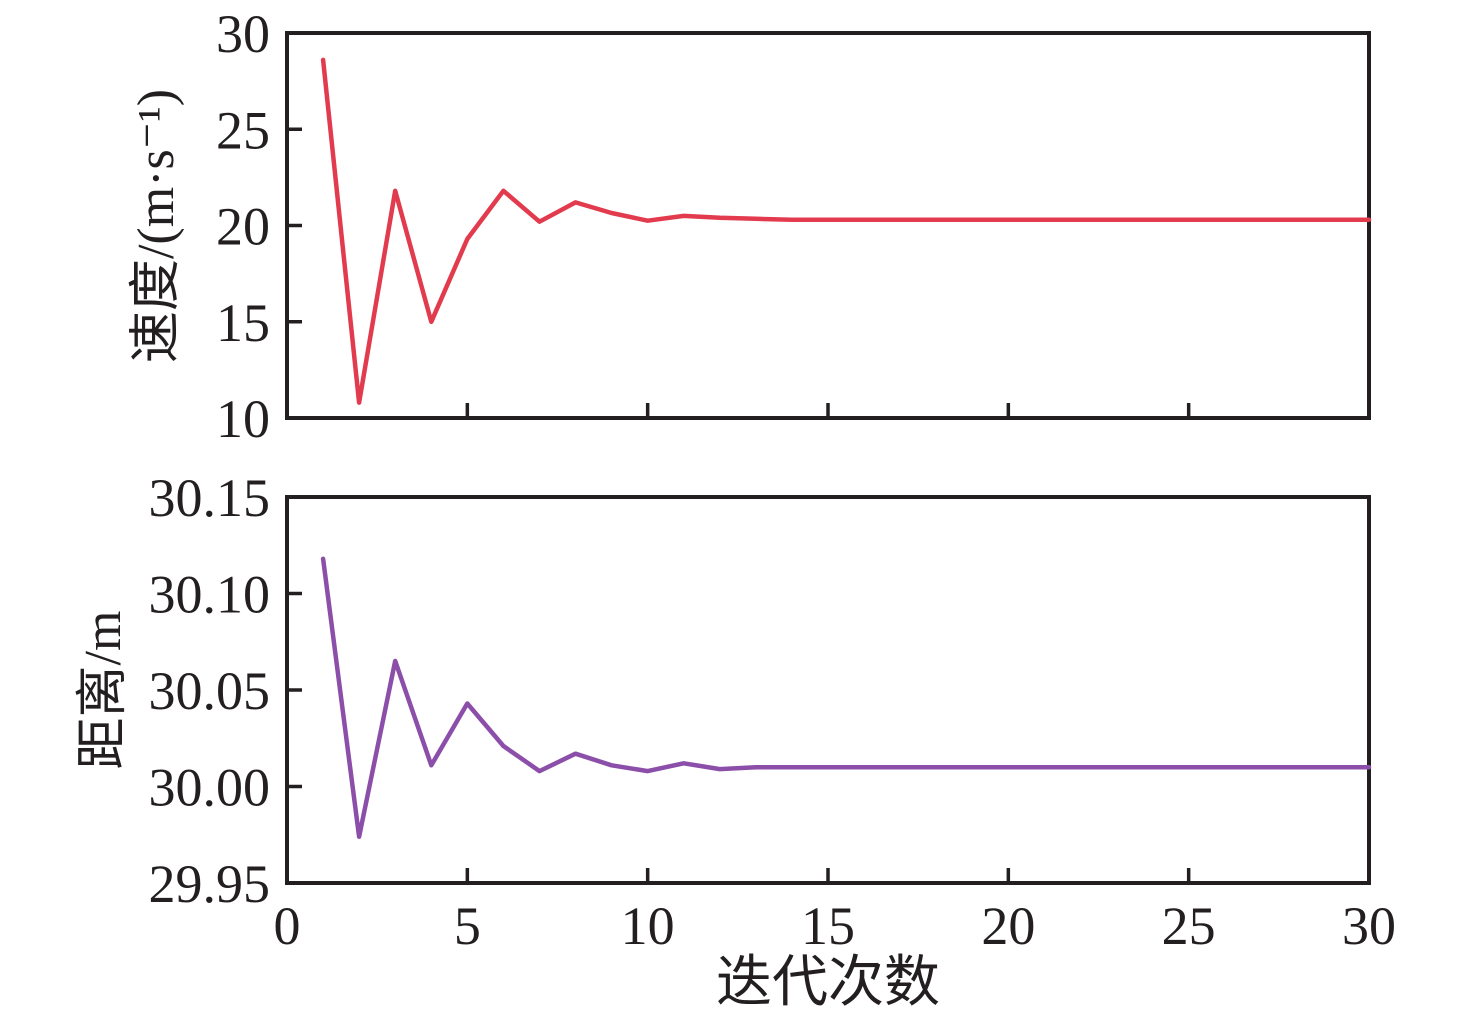 The image size is (1476, 1022). What do you see at coordinates (210, 691) in the screenshot?
I see `y-tick-label: 30.05` at bounding box center [210, 691].